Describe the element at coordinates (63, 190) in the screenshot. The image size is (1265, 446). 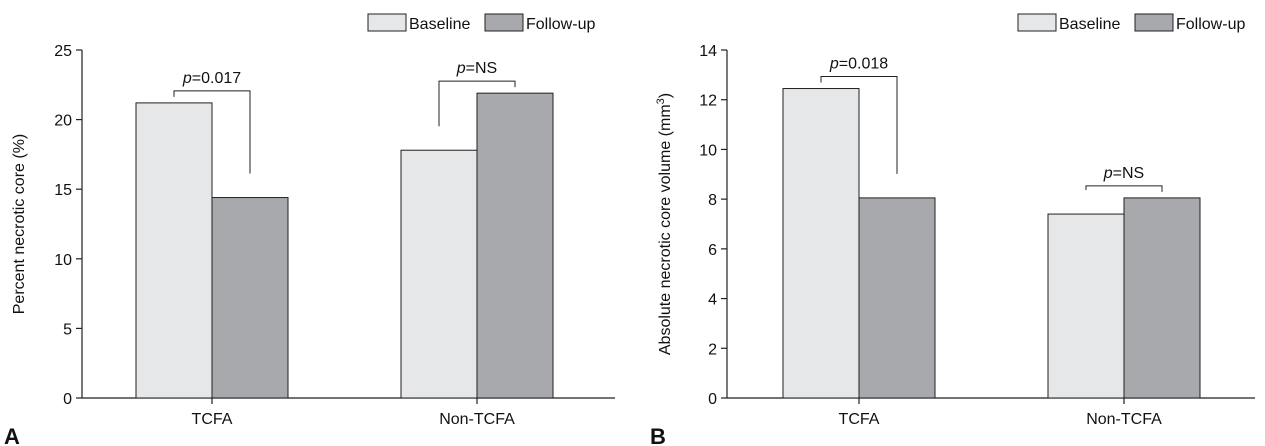
I see `y-tick-label: 15` at that location.